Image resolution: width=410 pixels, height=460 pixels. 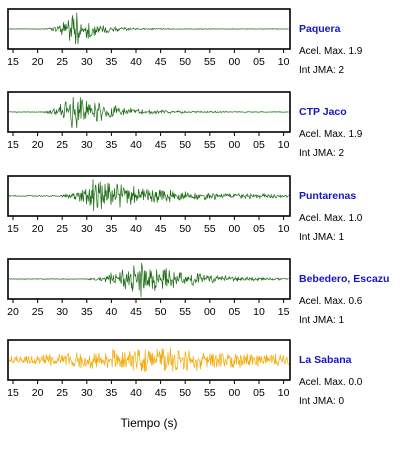 I want to click on accel-max-line: Acel. Max. 1.0, so click(x=330, y=218).